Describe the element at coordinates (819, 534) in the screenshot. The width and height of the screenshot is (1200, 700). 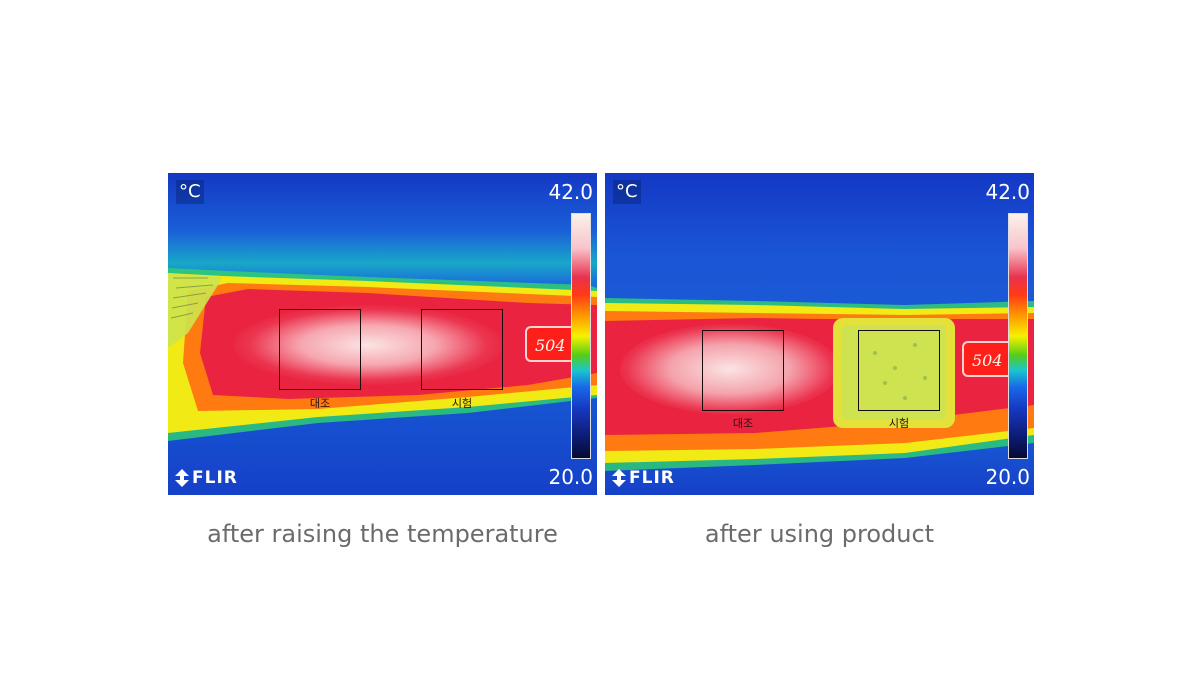
I see `caption-after: after using product` at that location.